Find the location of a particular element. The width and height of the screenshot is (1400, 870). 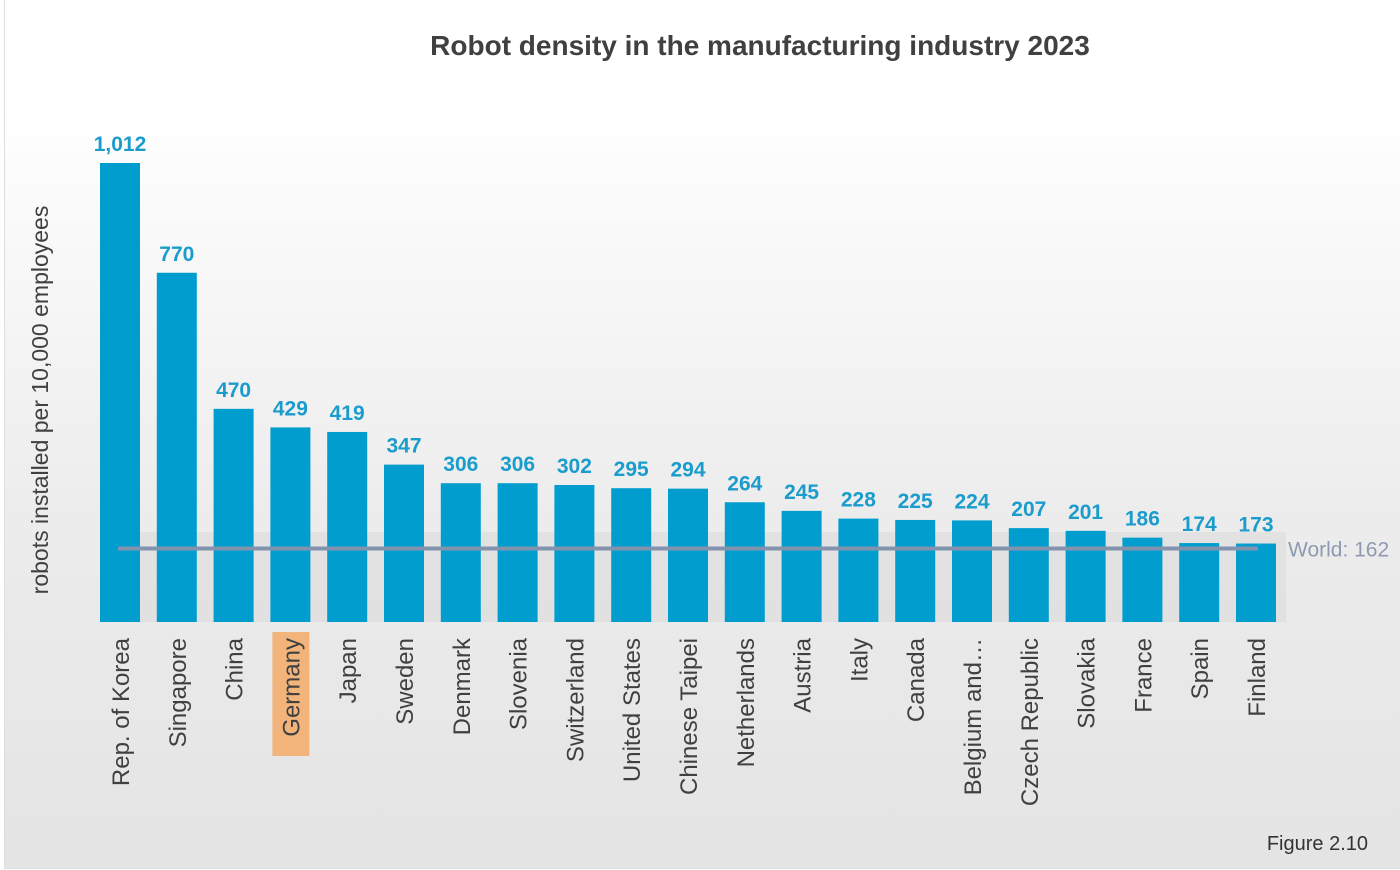

value-label: 1,012 is located at coordinates (120, 144).